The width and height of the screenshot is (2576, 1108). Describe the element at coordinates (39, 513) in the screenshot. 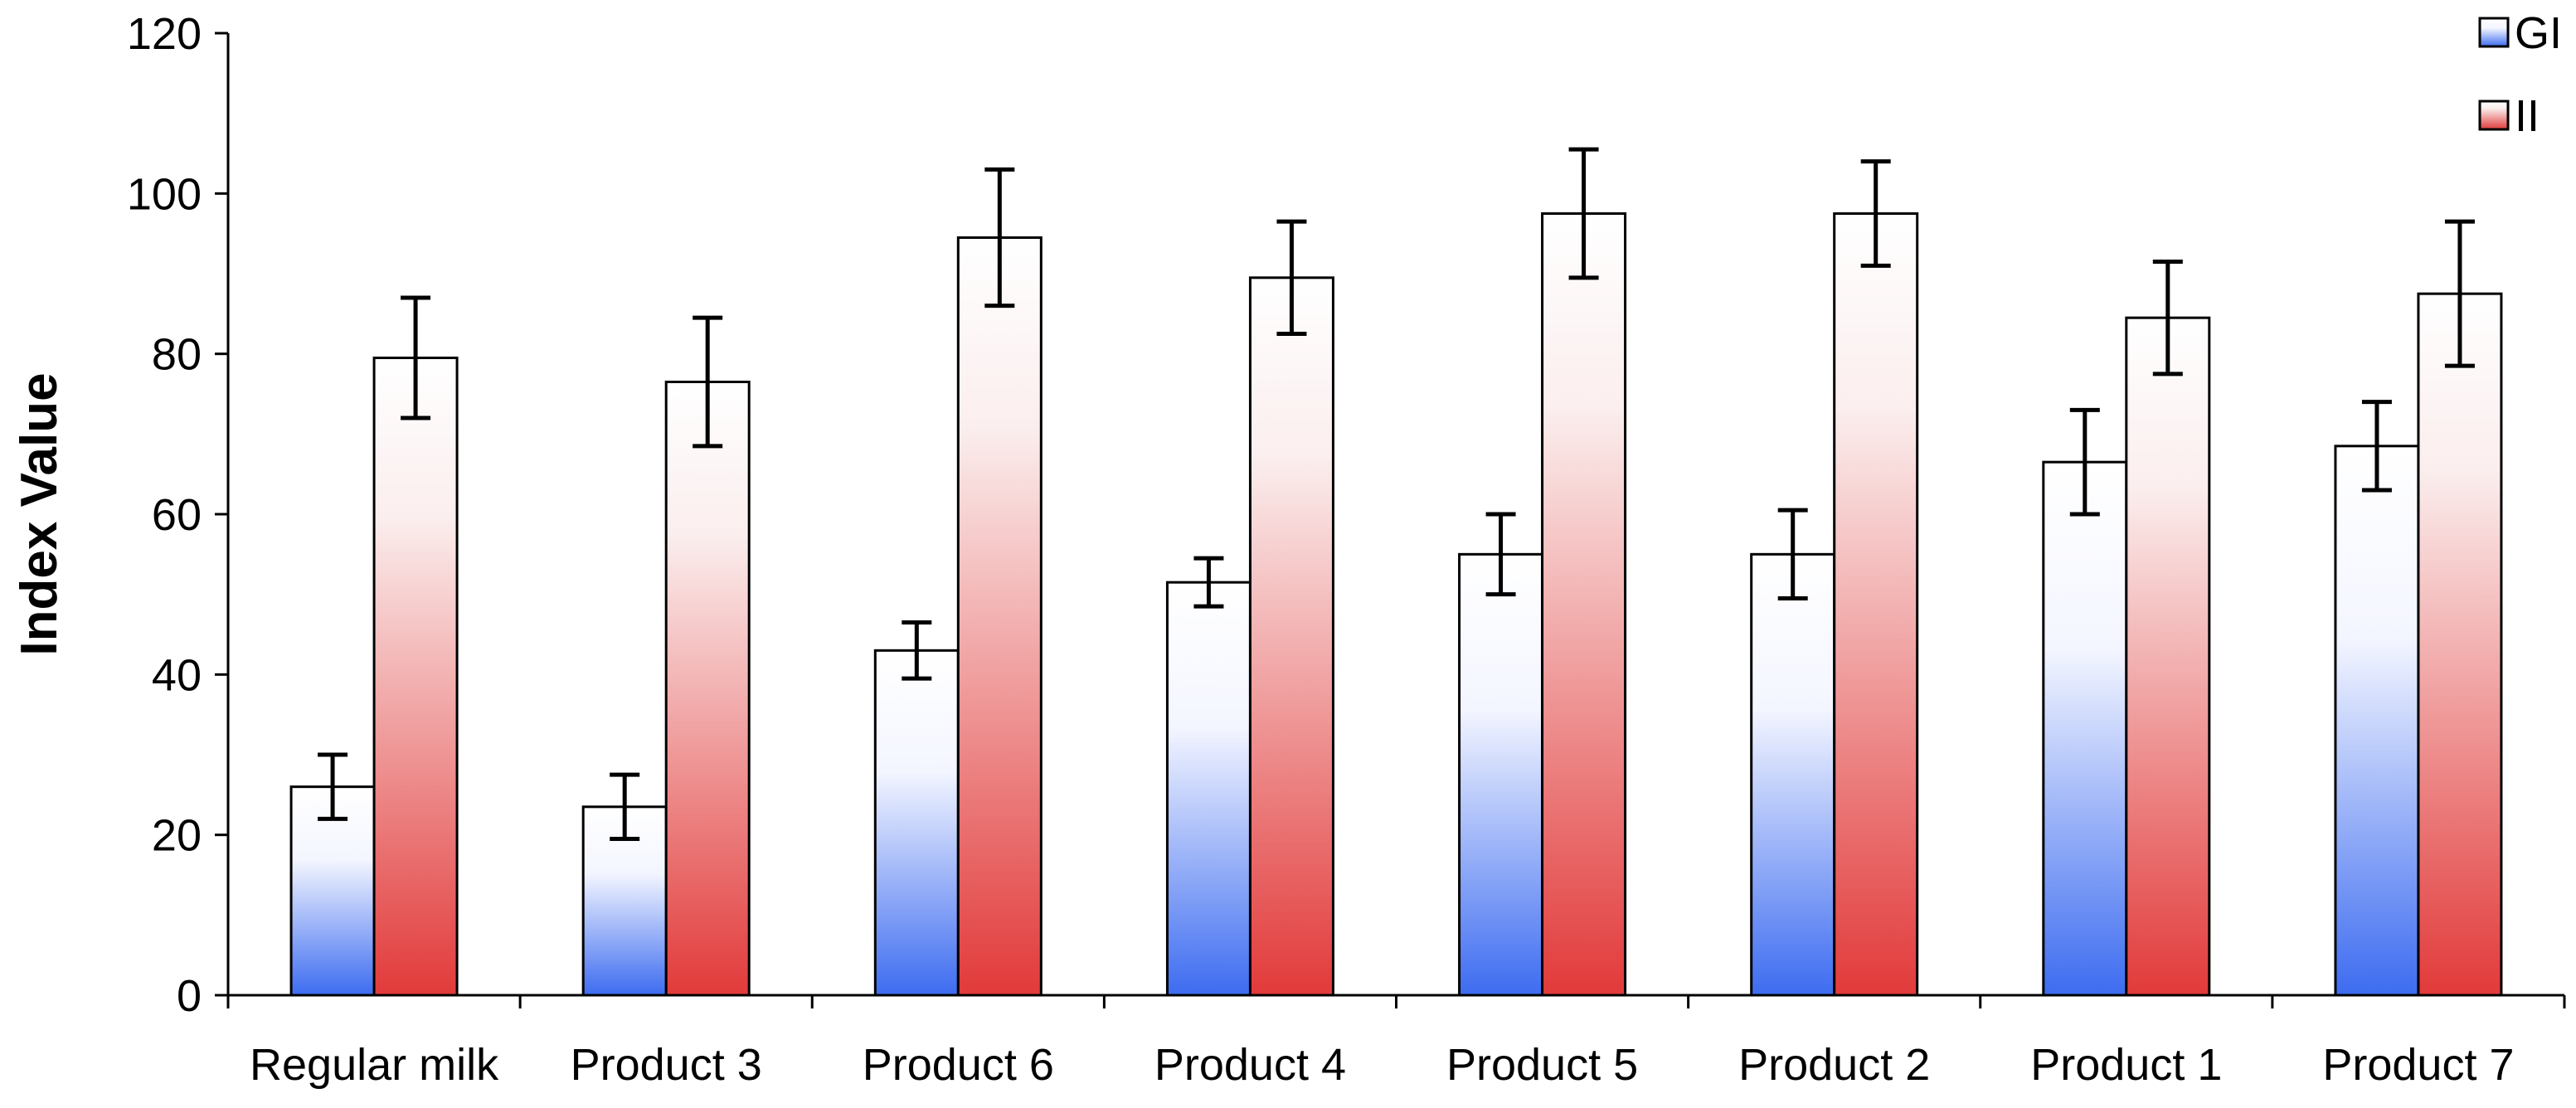

I see `y-axis-title: Index Value` at that location.